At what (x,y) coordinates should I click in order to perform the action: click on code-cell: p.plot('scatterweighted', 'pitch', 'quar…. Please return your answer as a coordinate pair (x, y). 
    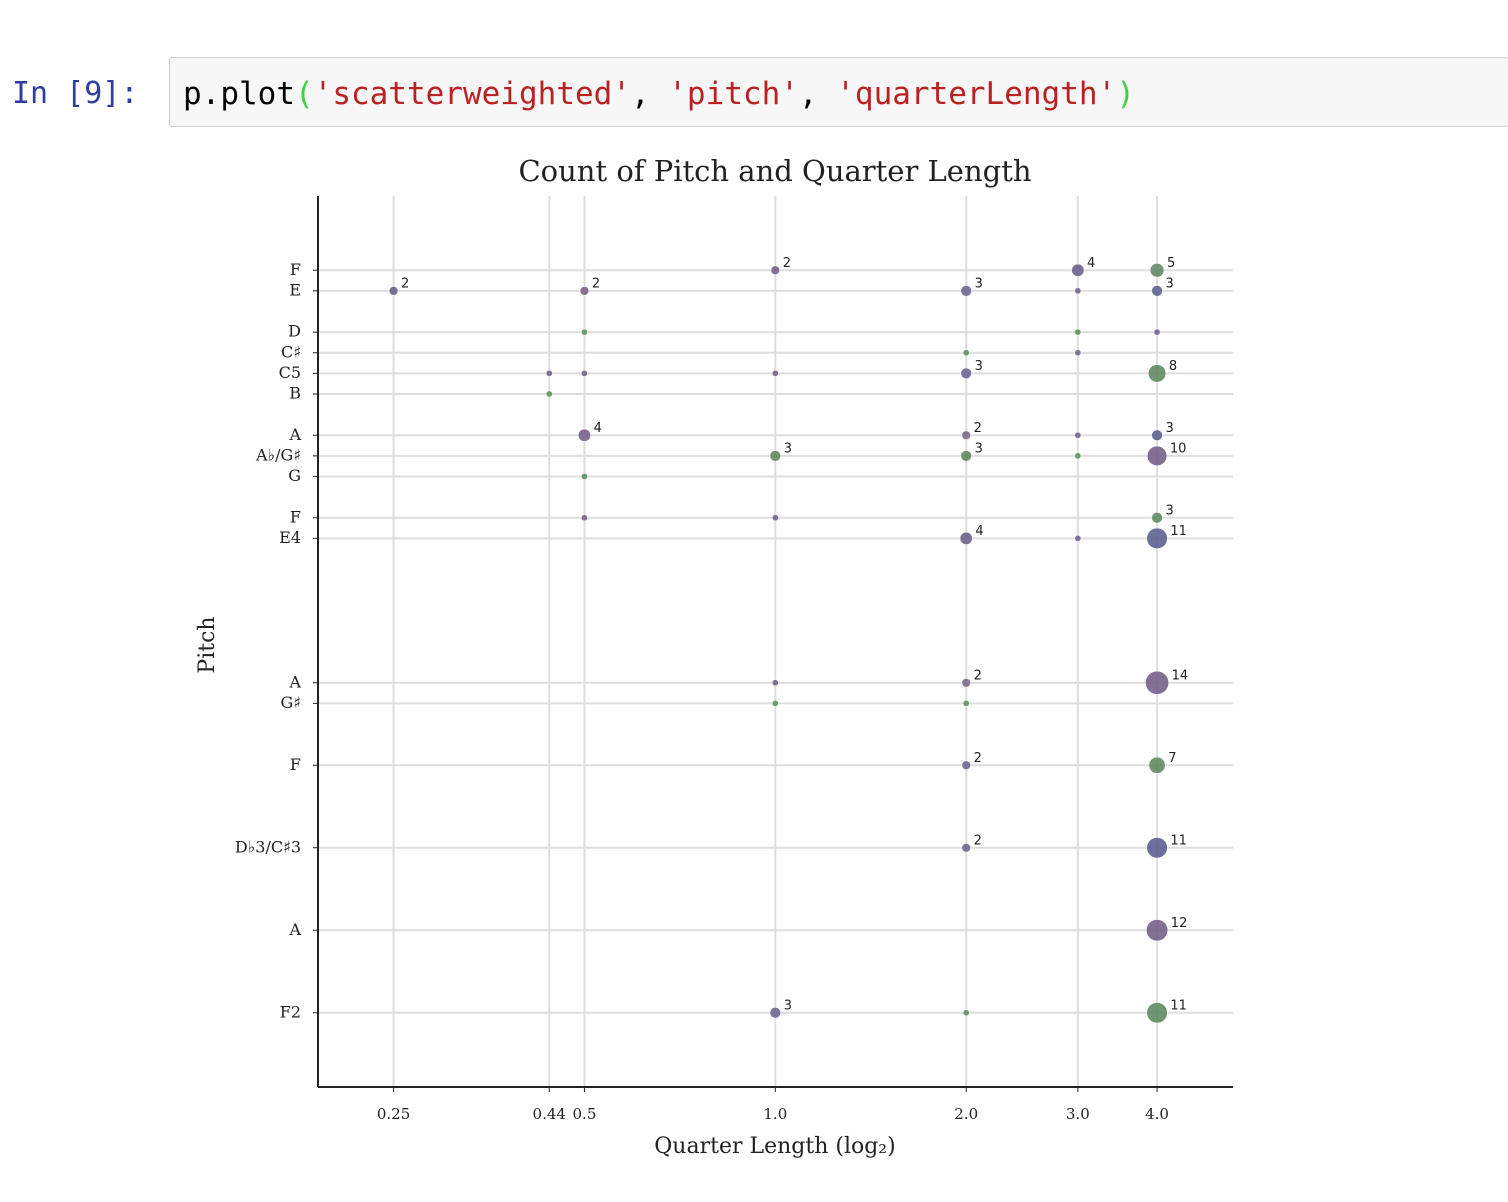
    Looking at the image, I should click on (838, 92).